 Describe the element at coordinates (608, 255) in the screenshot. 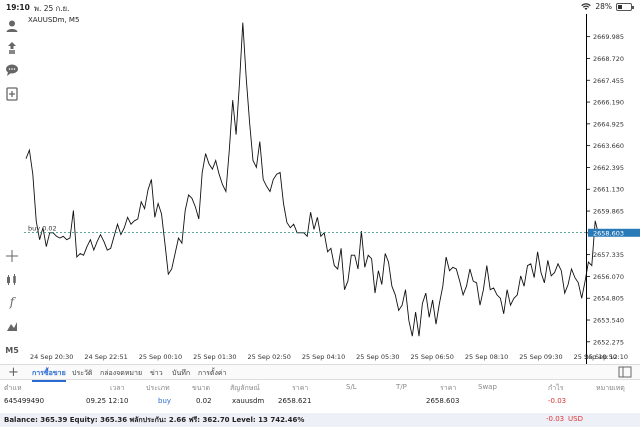

I see `price-tick-label: 2657.335` at that location.